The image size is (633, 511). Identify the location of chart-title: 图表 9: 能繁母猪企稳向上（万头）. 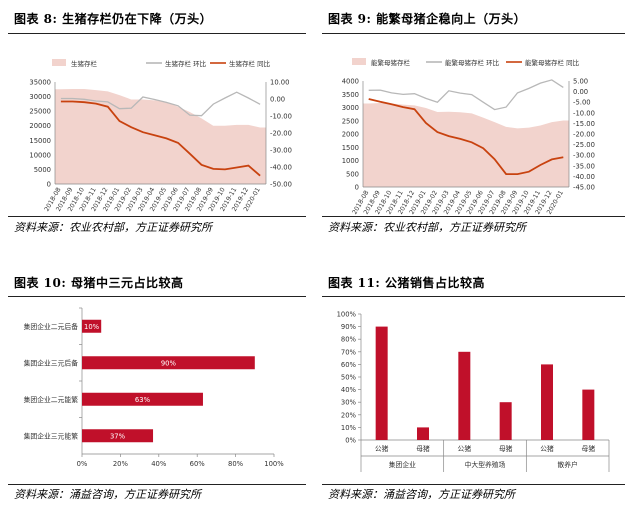
(427, 19).